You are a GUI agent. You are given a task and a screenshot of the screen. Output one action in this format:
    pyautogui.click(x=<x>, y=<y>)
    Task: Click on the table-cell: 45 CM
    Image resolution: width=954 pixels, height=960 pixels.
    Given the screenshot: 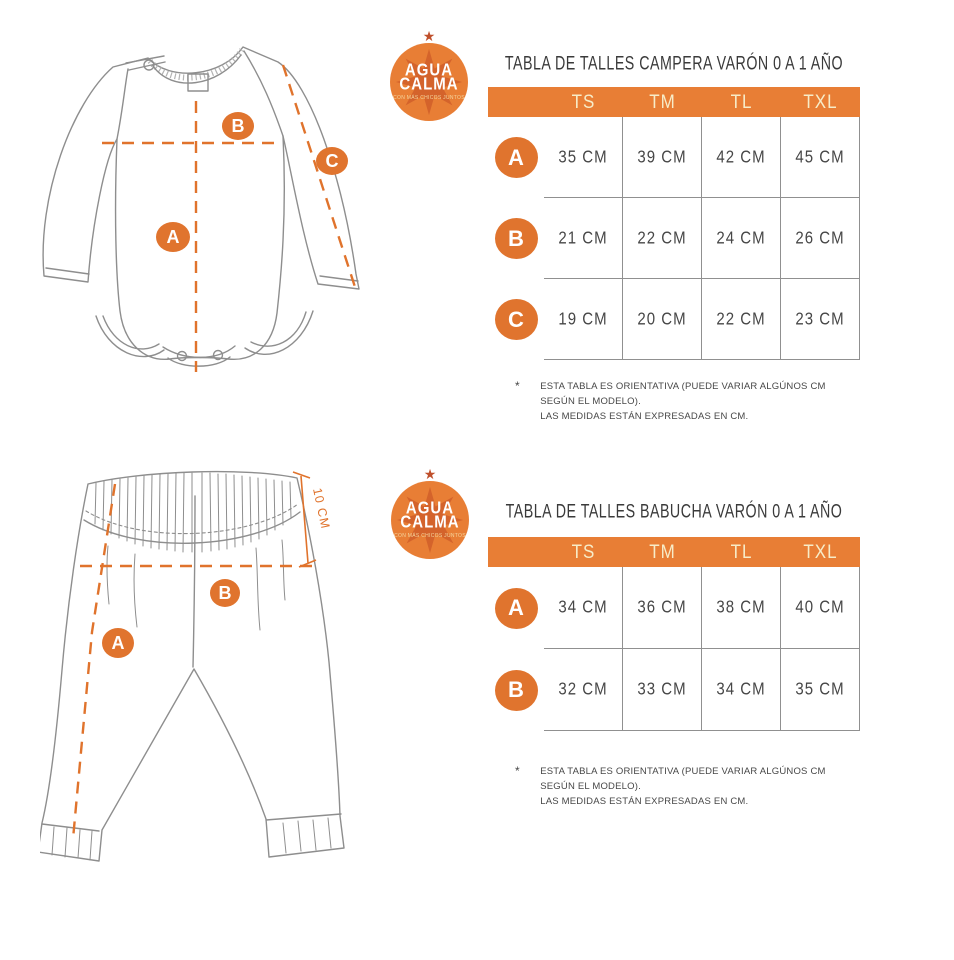 What is the action you would take?
    pyautogui.click(x=820, y=157)
    